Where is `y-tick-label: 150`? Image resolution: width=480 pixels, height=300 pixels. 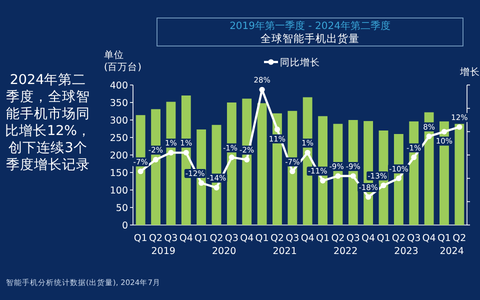
y-tick-label: 150 is located at coordinates (119, 173).